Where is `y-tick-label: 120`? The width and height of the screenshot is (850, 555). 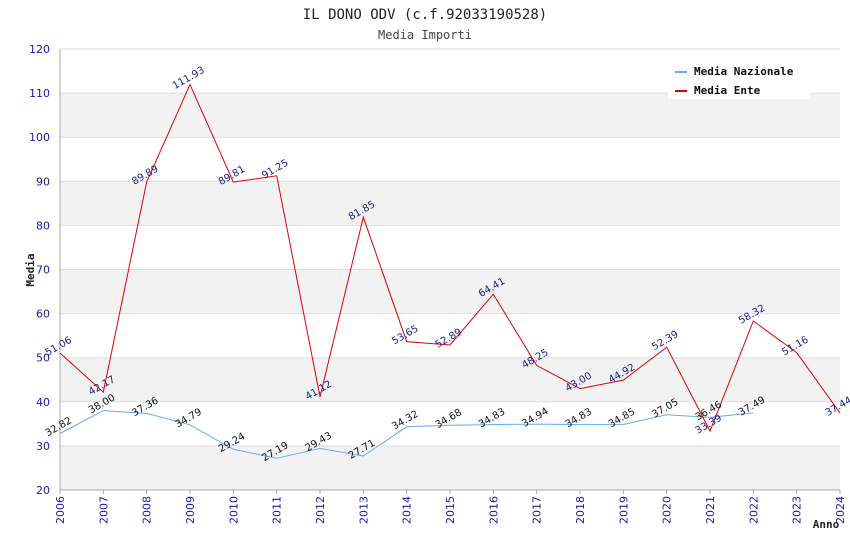
y-tick-label: 120 is located at coordinates (39, 49).